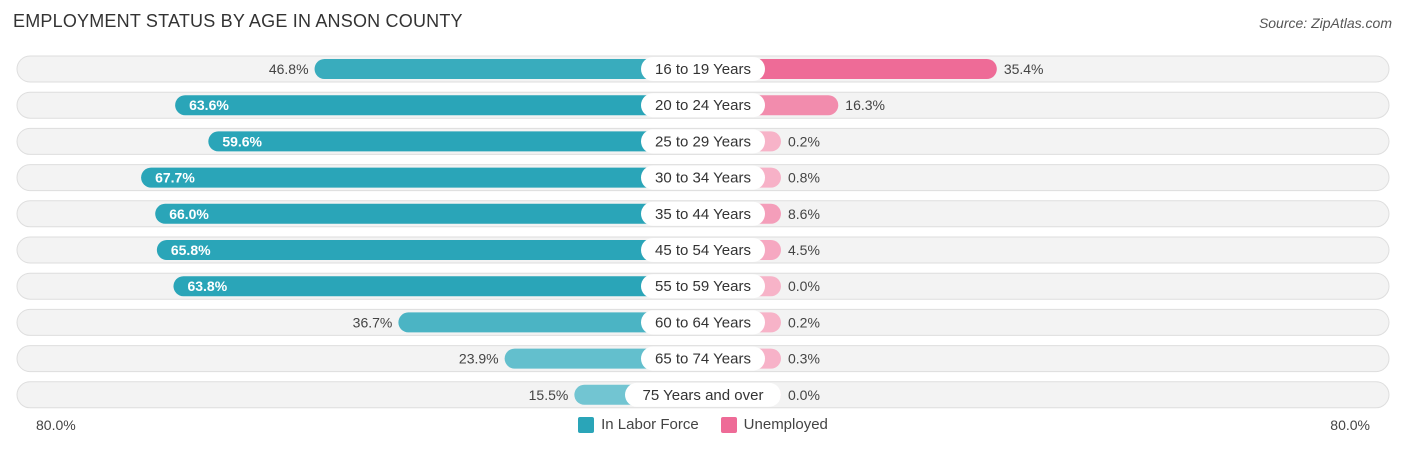  What do you see at coordinates (650, 424) in the screenshot?
I see `legend-label-labor-force: In Labor Force` at bounding box center [650, 424].